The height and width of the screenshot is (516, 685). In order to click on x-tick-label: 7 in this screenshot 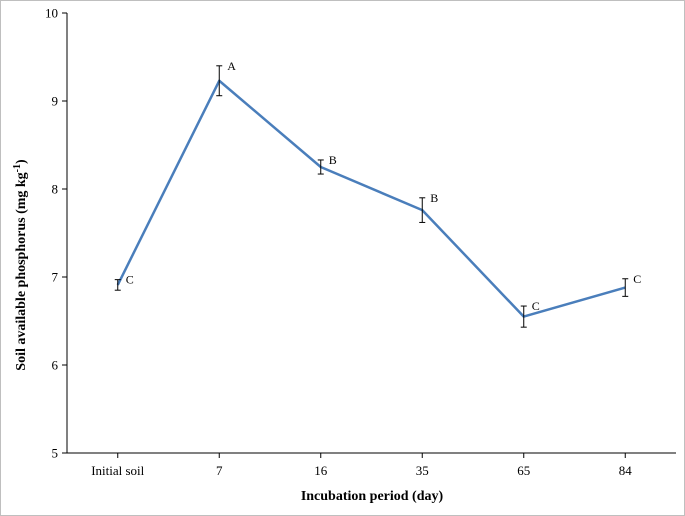, I will do `click(219, 470)`.